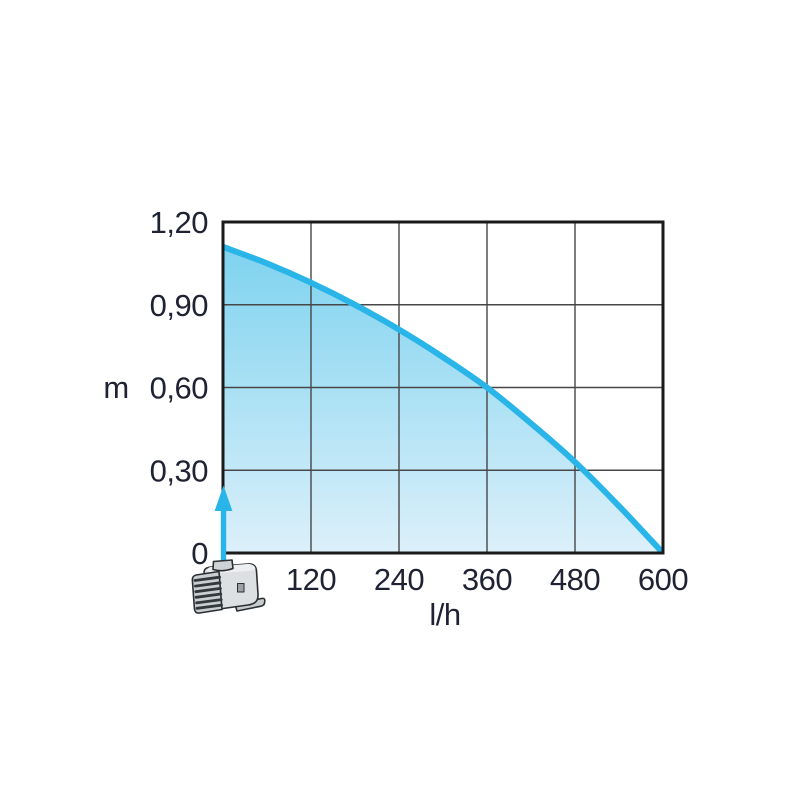 This screenshot has height=800, width=800. I want to click on y-axis-tick-labels: 1,20 0,90 0,60 0,30 0, so click(179, 388).